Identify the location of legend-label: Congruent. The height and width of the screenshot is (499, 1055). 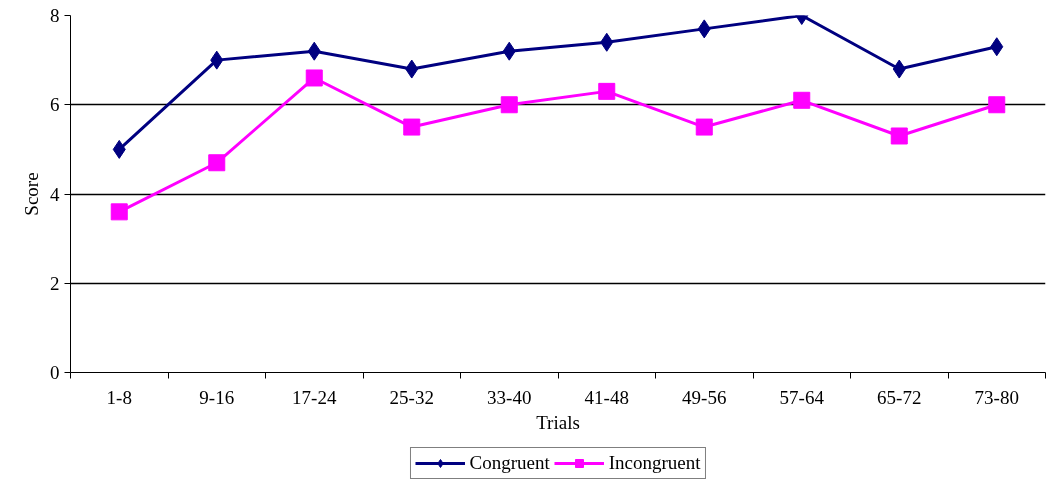
(509, 462).